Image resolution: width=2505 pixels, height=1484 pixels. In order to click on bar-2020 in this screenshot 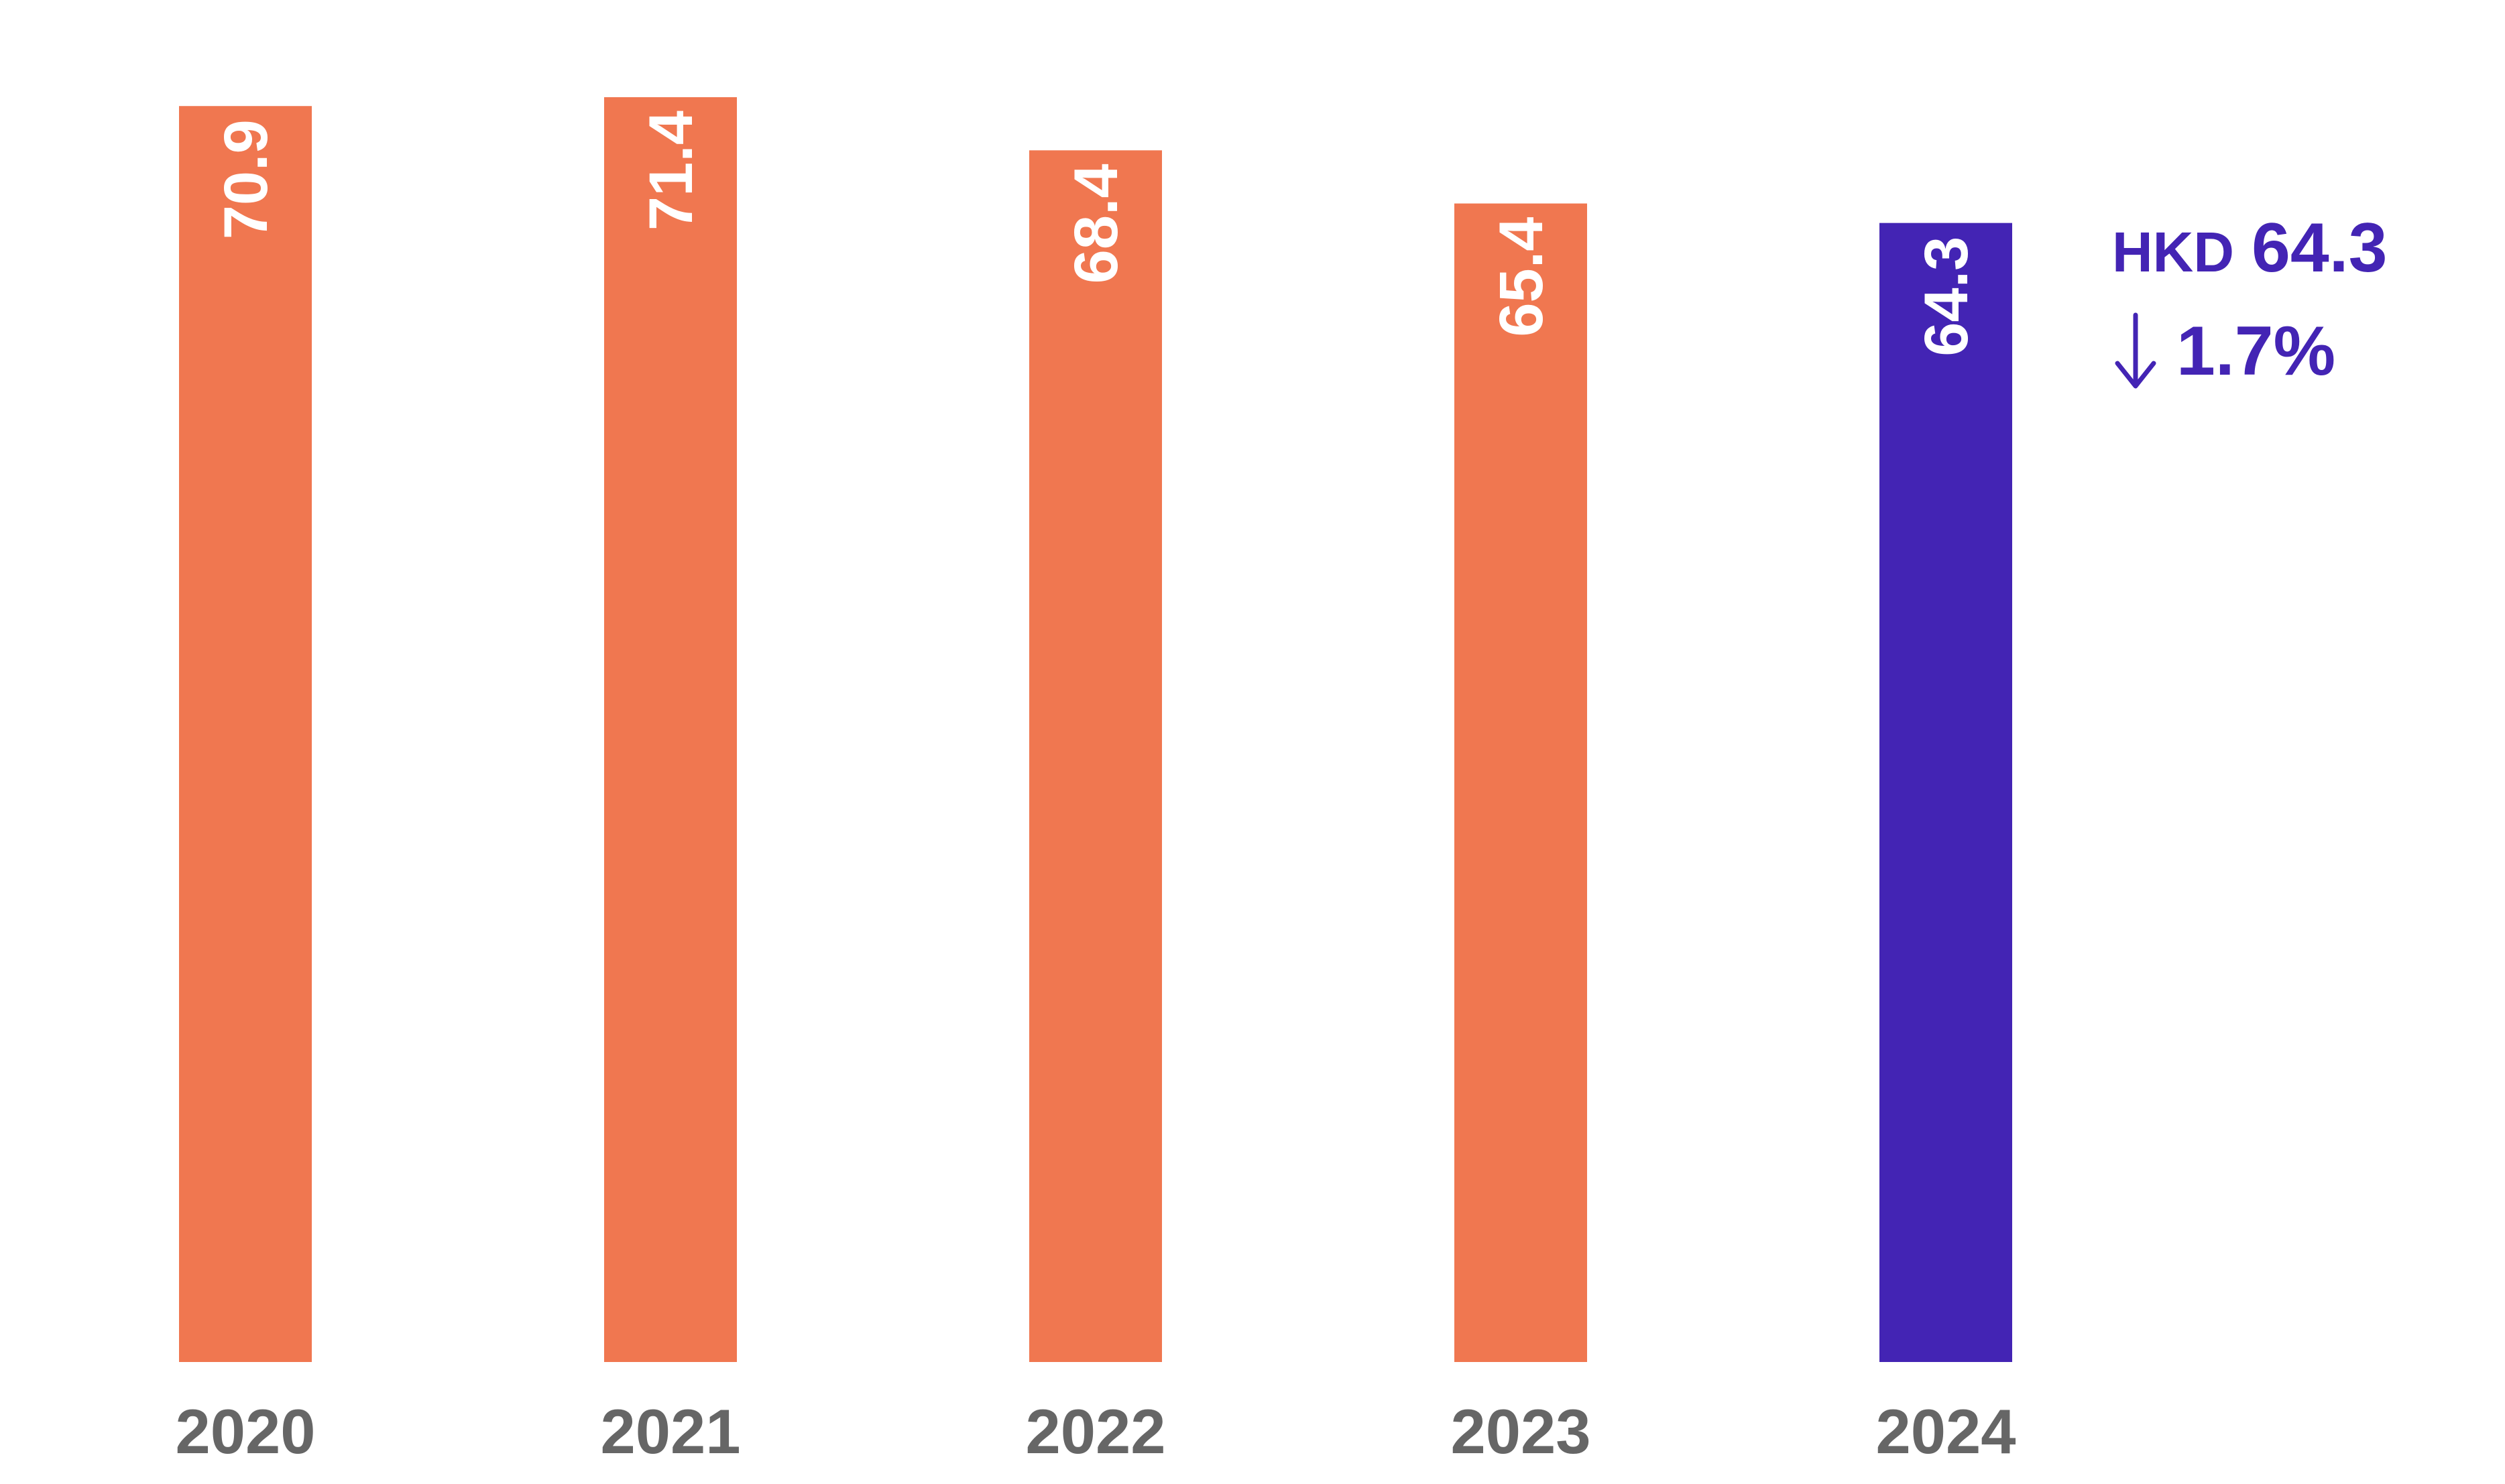, I will do `click(245, 735)`.